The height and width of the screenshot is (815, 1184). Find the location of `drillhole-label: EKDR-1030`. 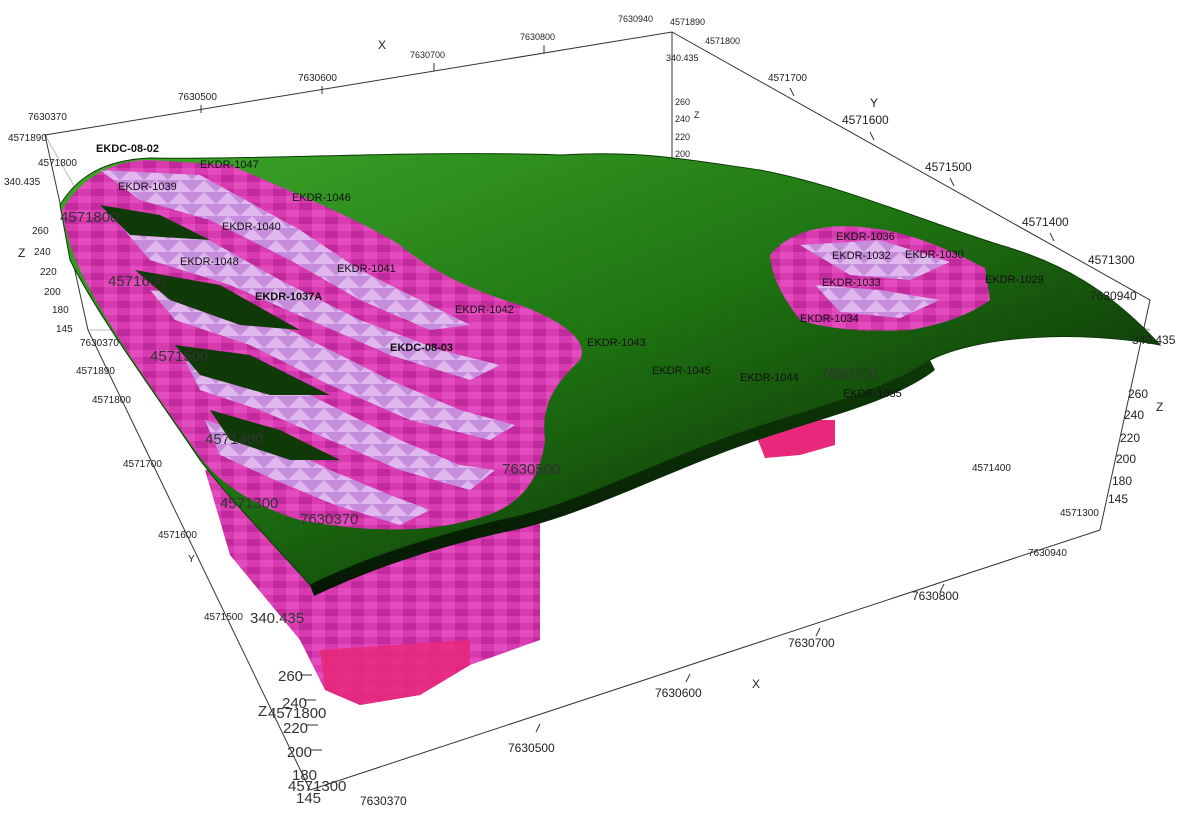

drillhole-label: EKDR-1030 is located at coordinates (934, 255).